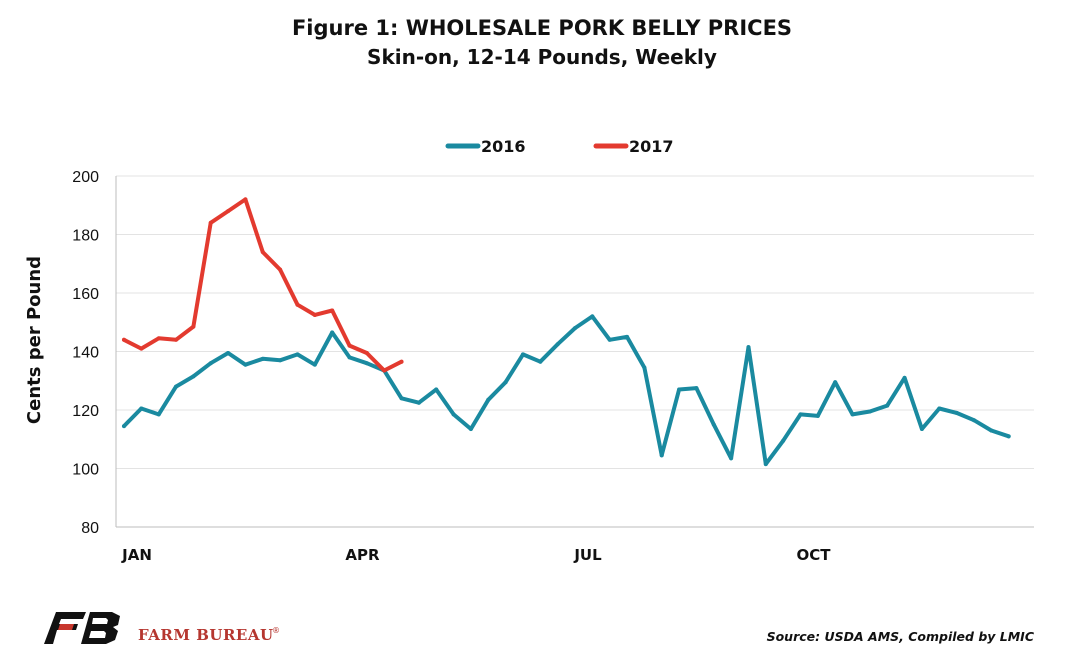 The width and height of the screenshot is (1079, 657). What do you see at coordinates (651, 146) in the screenshot?
I see `legend-2017-label: 2017` at bounding box center [651, 146].